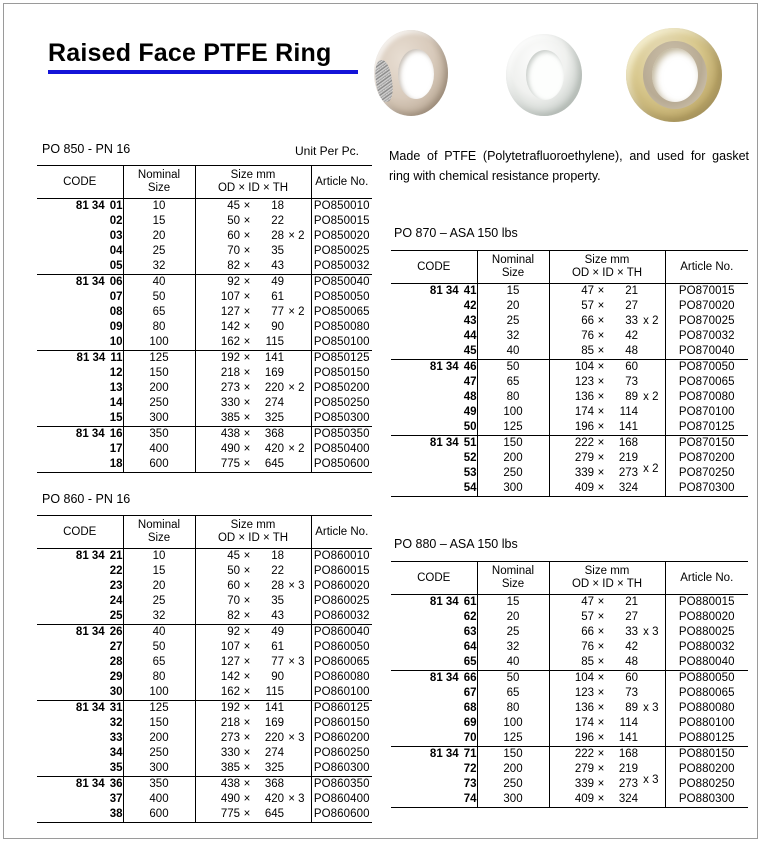 This screenshot has width=761, height=842. What do you see at coordinates (86, 149) in the screenshot?
I see `table-heading-po850: PO 850 - PN 16` at bounding box center [86, 149].